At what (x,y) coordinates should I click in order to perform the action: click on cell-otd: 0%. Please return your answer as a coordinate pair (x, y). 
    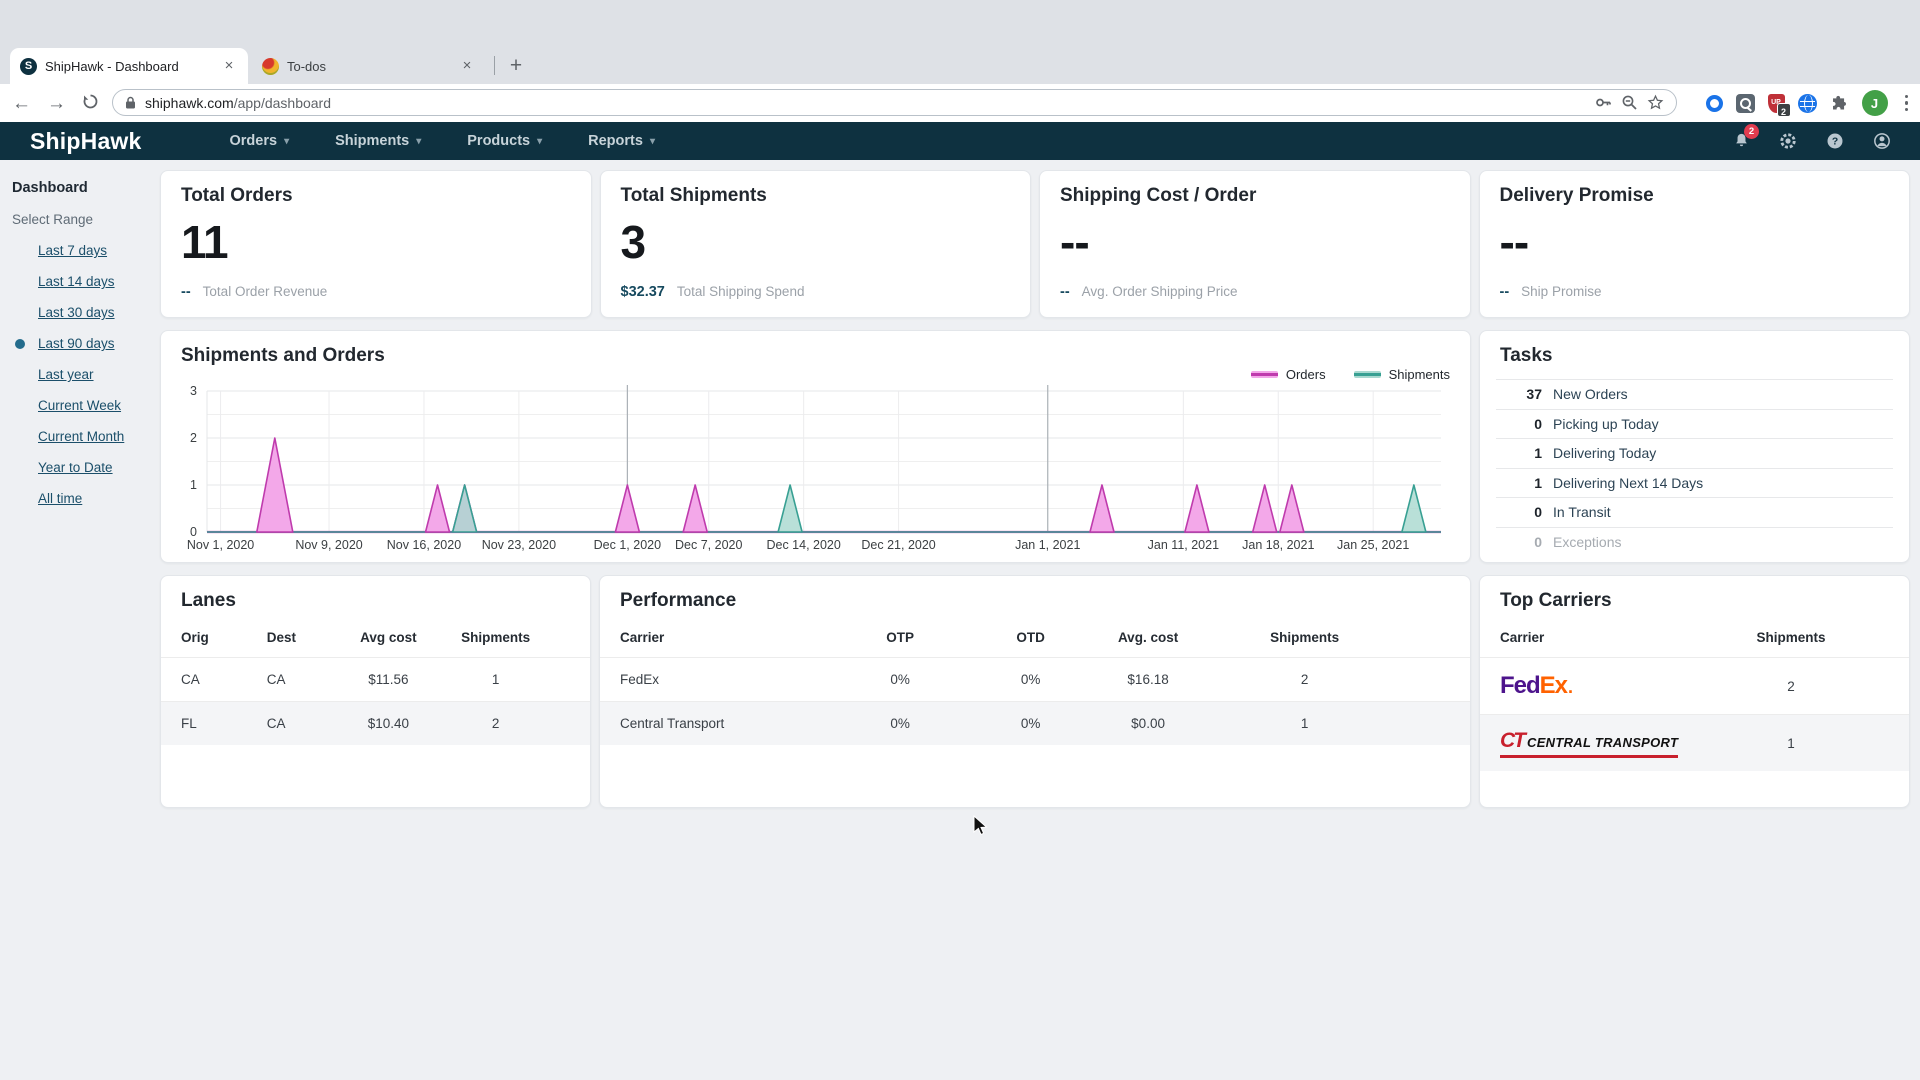
    Looking at the image, I should click on (1030, 723).